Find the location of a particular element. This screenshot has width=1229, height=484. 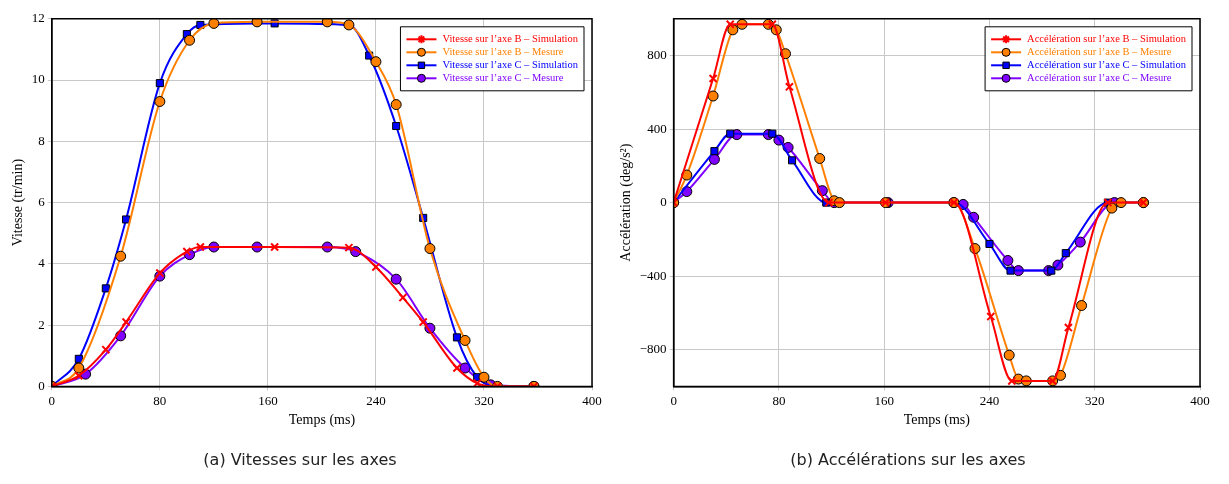

y-tick-label: 12 is located at coordinates (38, 18).